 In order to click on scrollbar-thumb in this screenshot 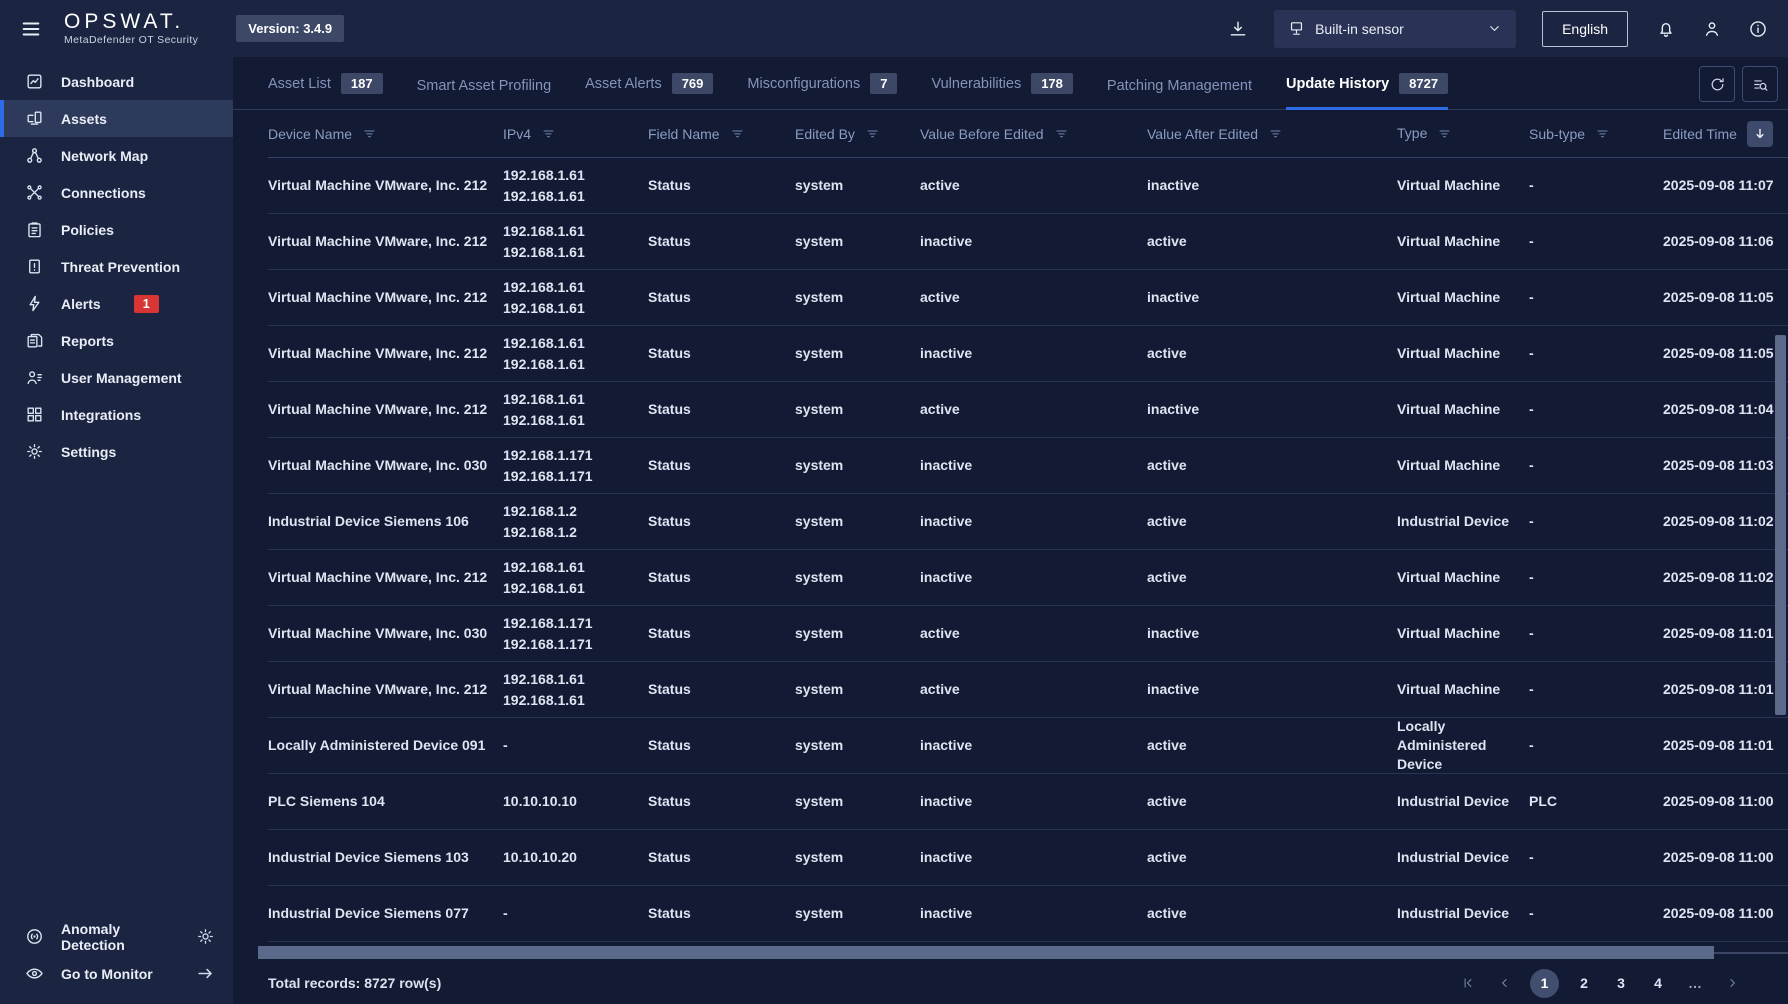, I will do `click(986, 952)`.